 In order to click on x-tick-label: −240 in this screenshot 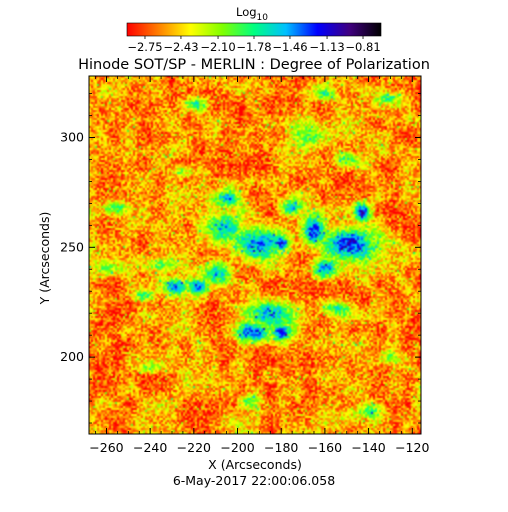, I will do `click(150, 447)`.